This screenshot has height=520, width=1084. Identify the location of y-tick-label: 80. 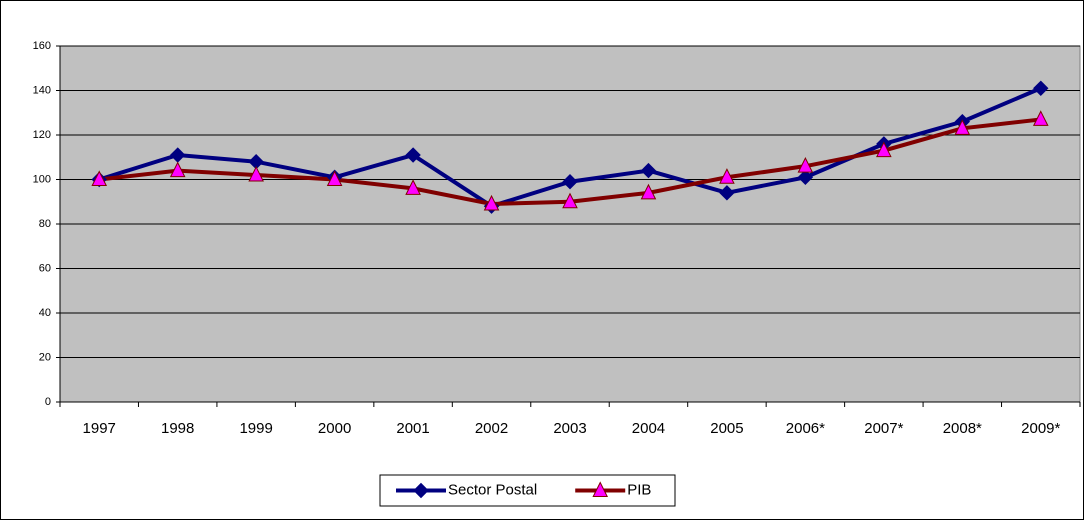
(45, 224).